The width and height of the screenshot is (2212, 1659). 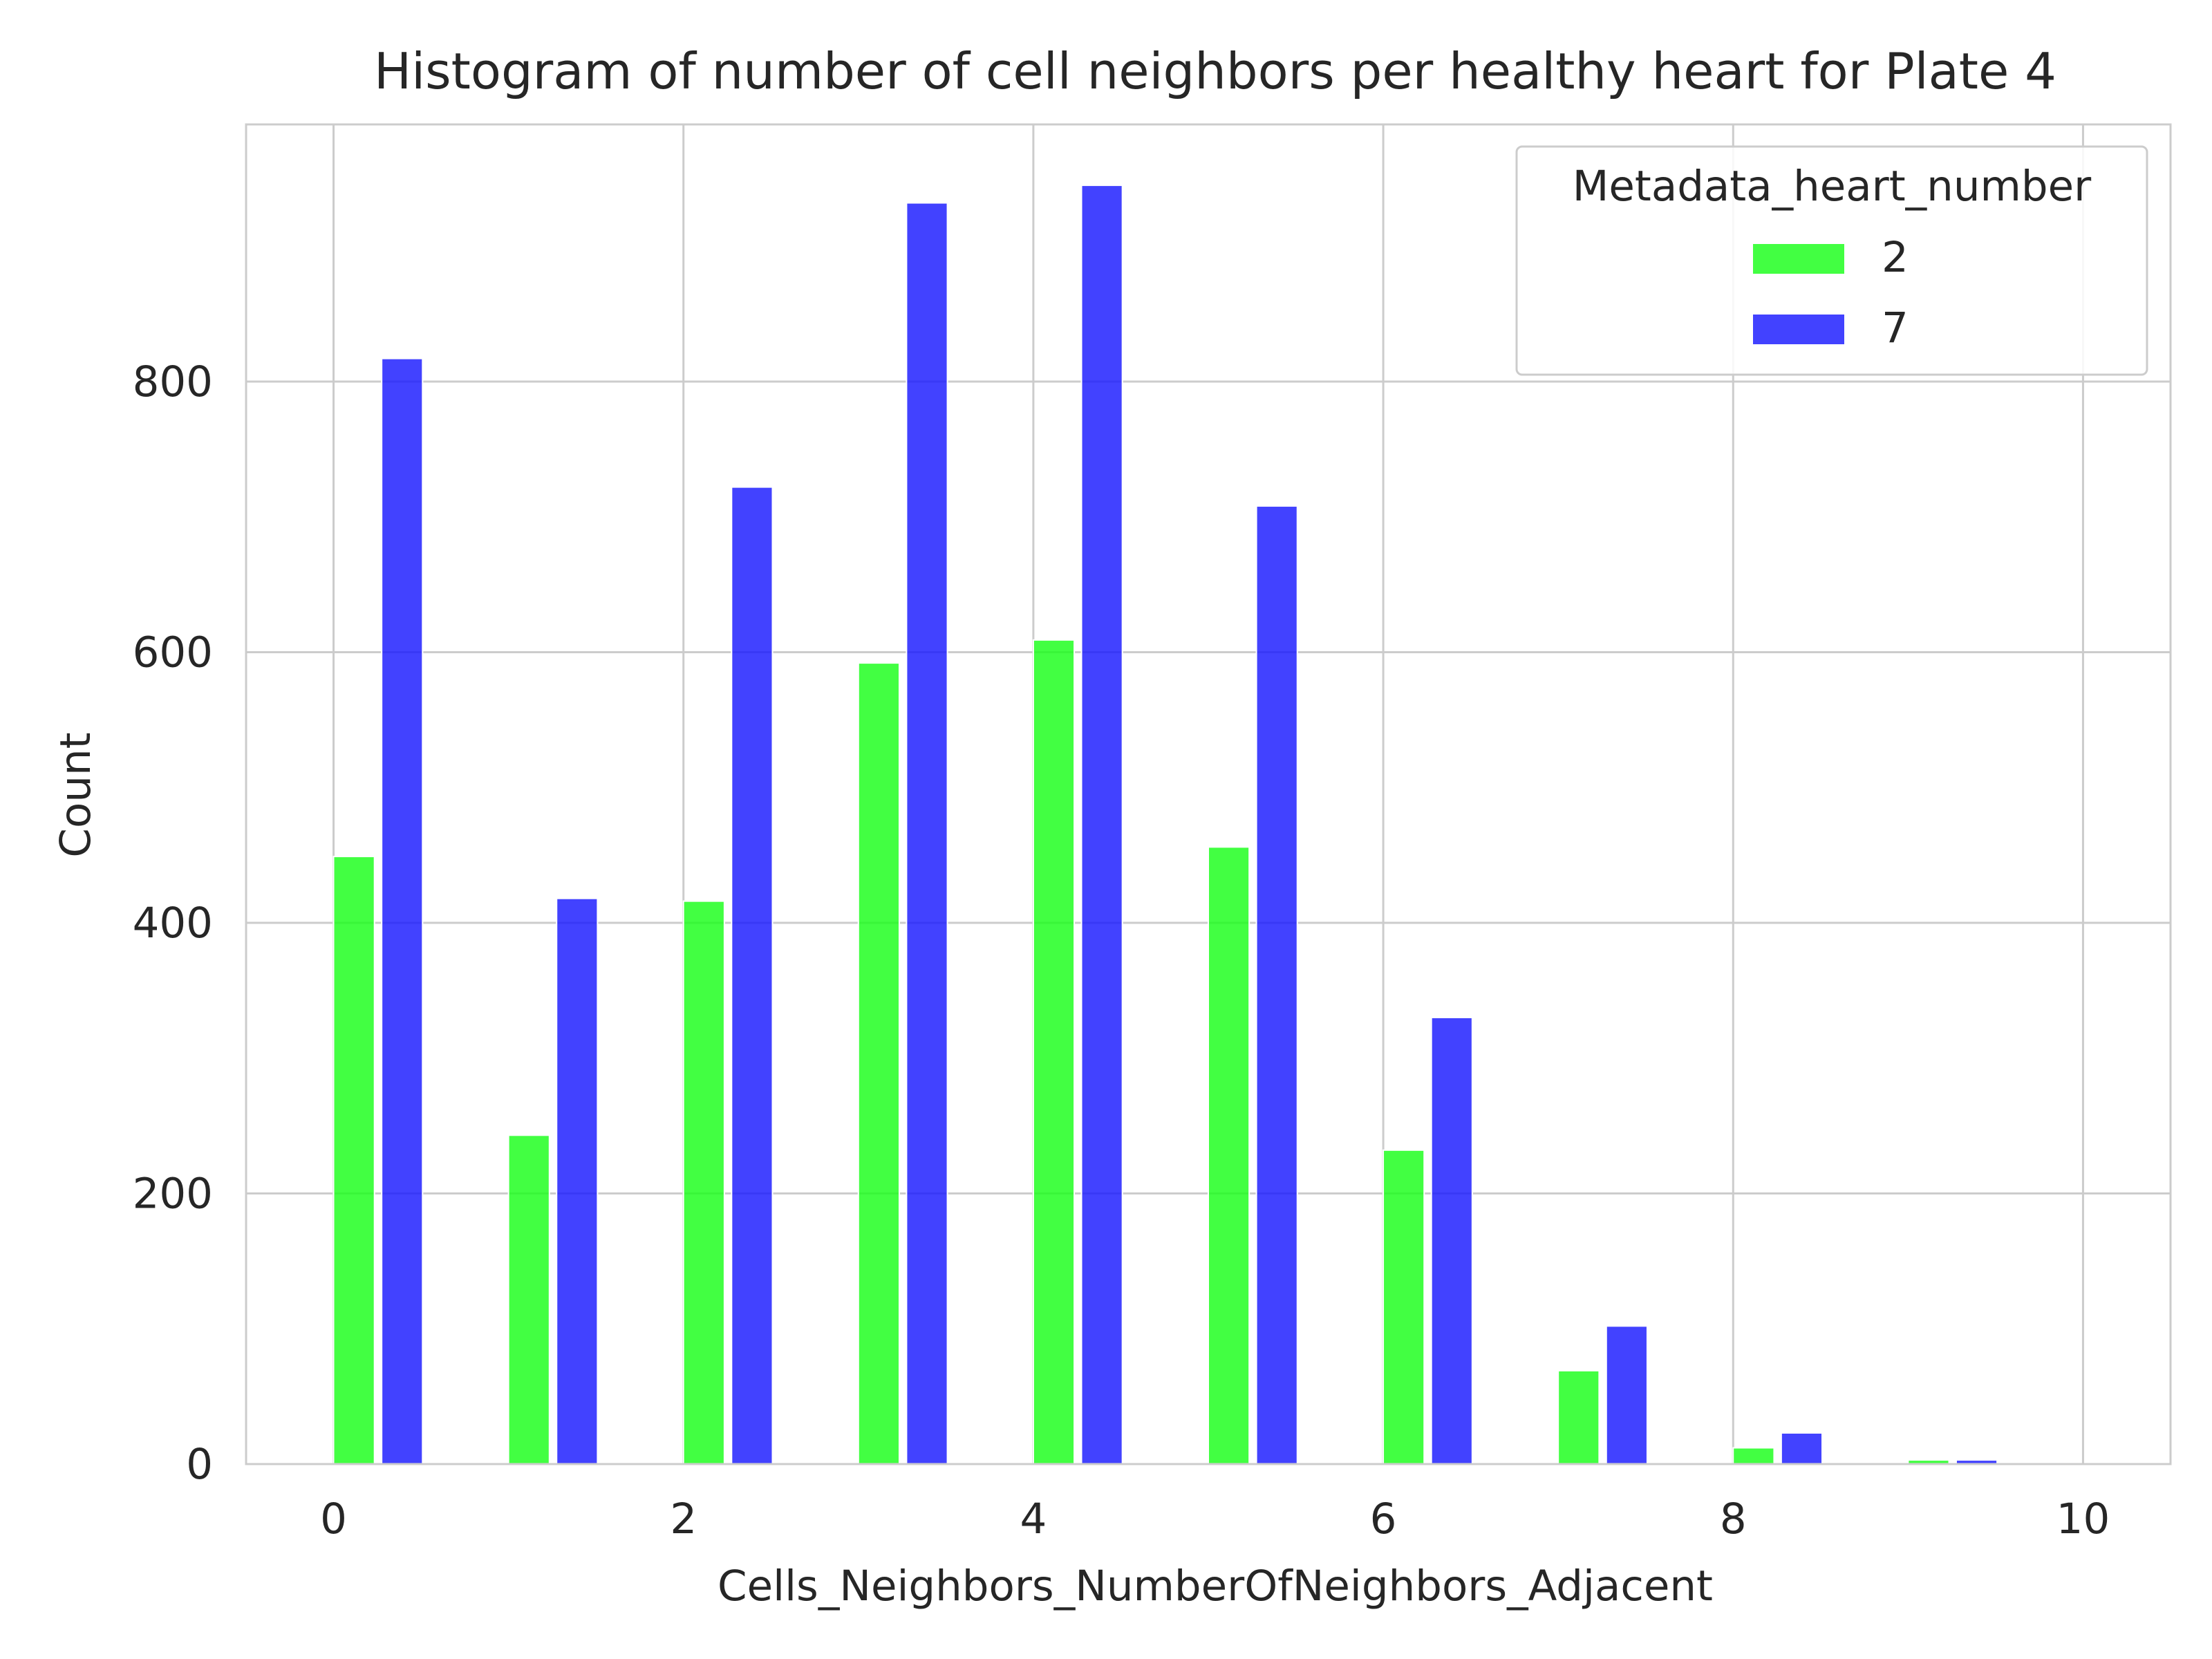 I want to click on x-tick-label: 2, so click(x=684, y=1519).